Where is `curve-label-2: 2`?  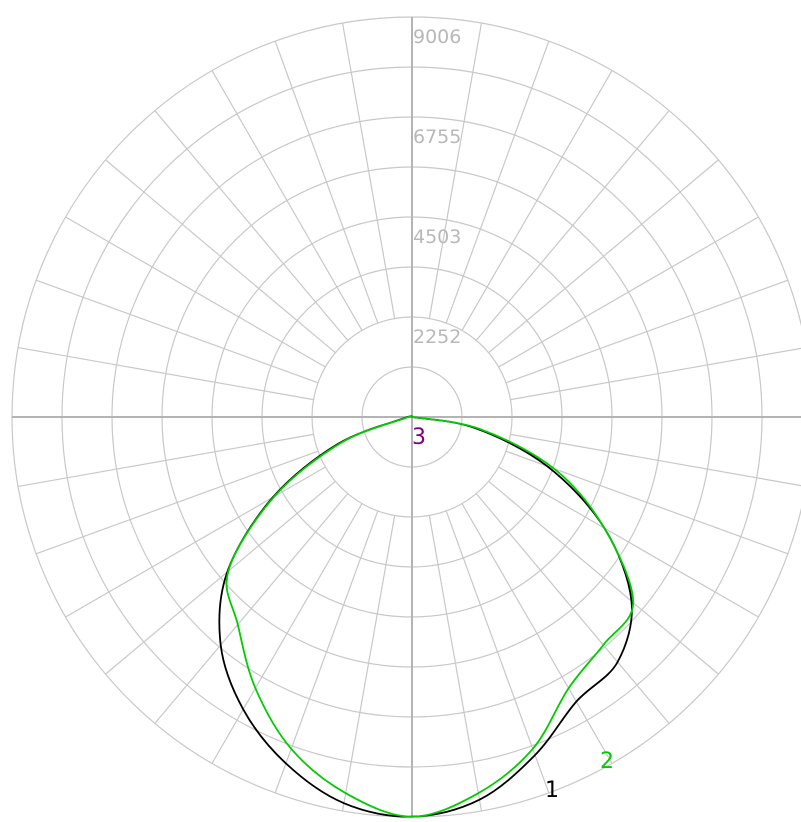
curve-label-2: 2 is located at coordinates (607, 761).